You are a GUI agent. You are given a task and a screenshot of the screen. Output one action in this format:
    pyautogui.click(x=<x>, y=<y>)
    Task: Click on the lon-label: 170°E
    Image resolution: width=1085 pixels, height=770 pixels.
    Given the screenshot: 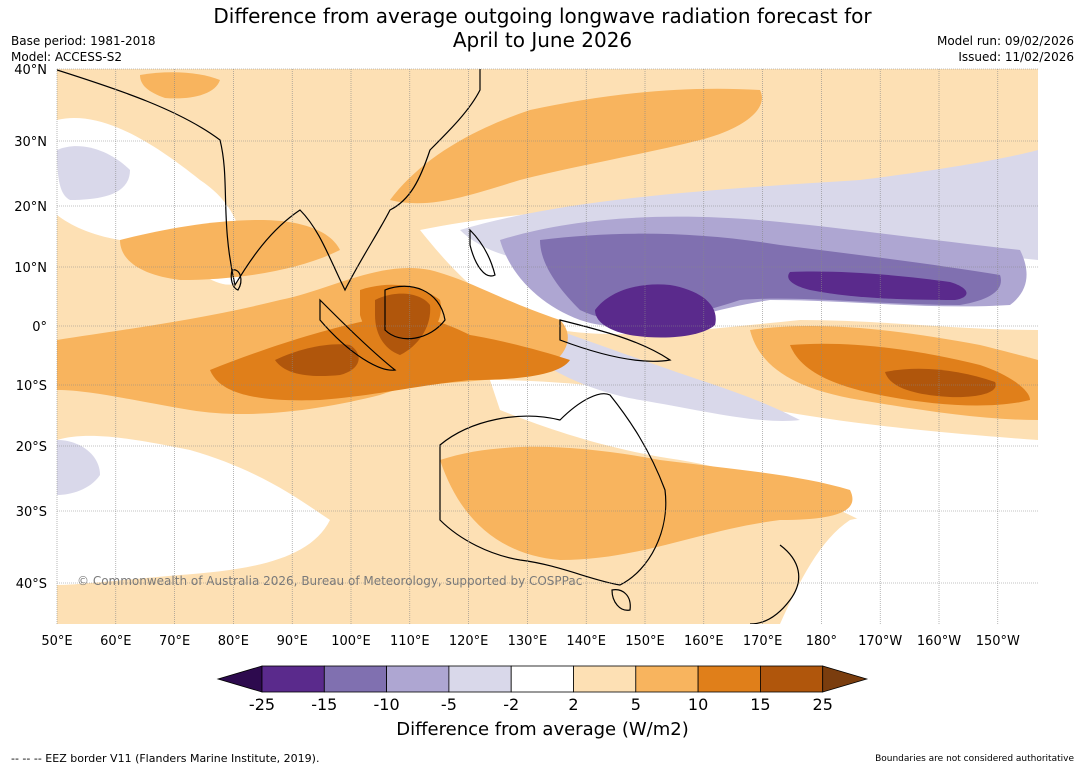 What is the action you would take?
    pyautogui.click(x=763, y=641)
    